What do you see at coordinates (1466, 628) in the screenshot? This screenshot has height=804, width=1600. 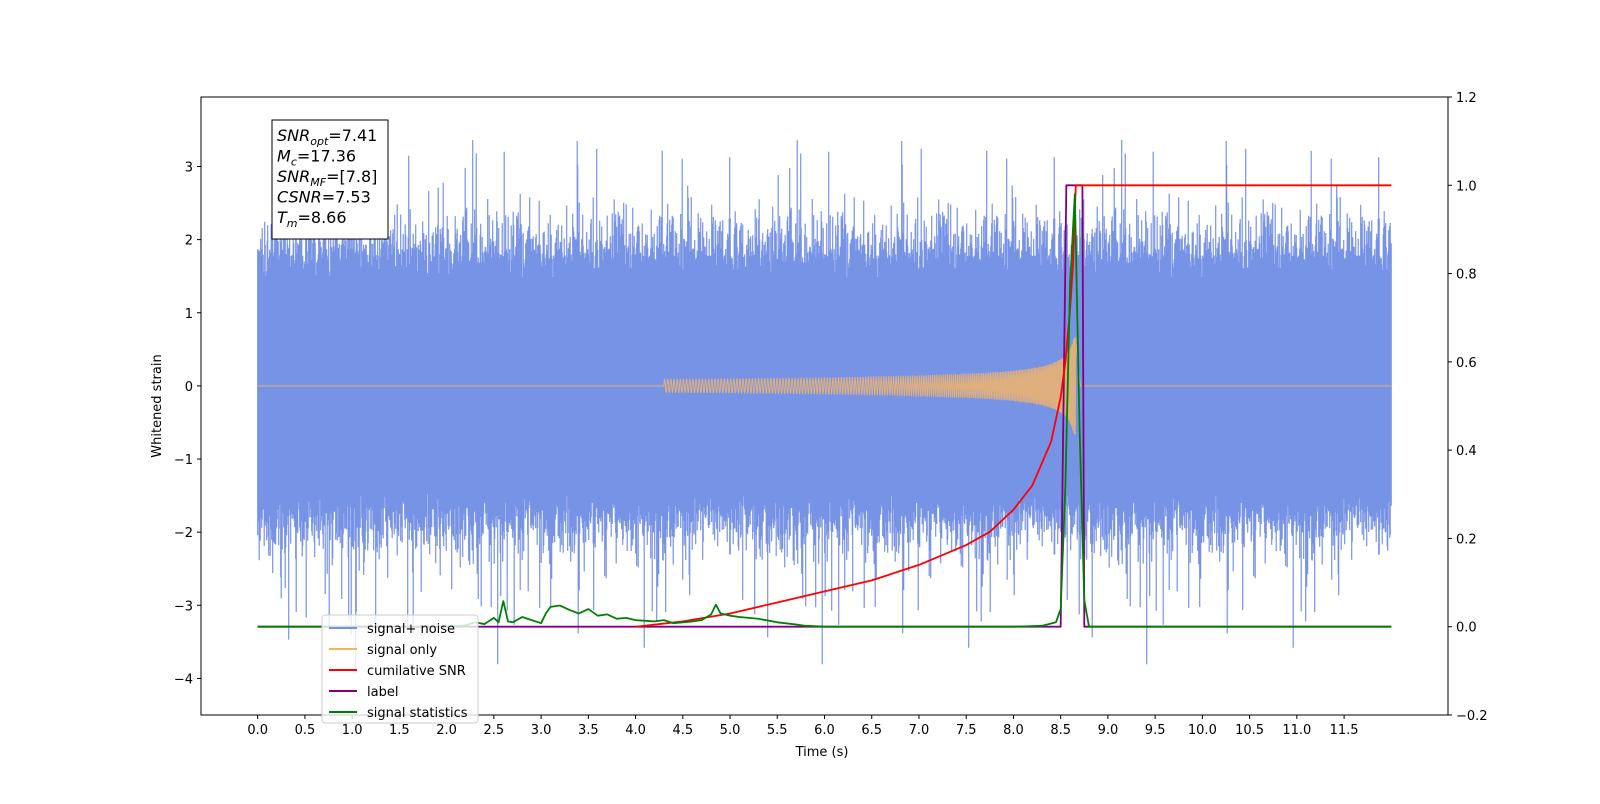 I see `y2-tick-label: 0.0` at bounding box center [1466, 628].